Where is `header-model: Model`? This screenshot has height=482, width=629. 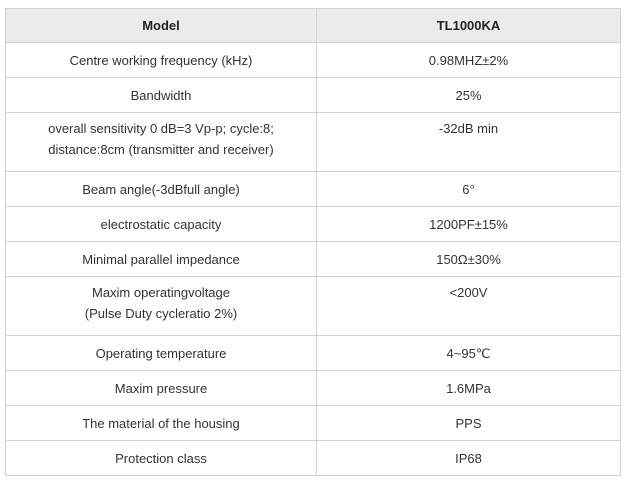 header-model: Model is located at coordinates (161, 25).